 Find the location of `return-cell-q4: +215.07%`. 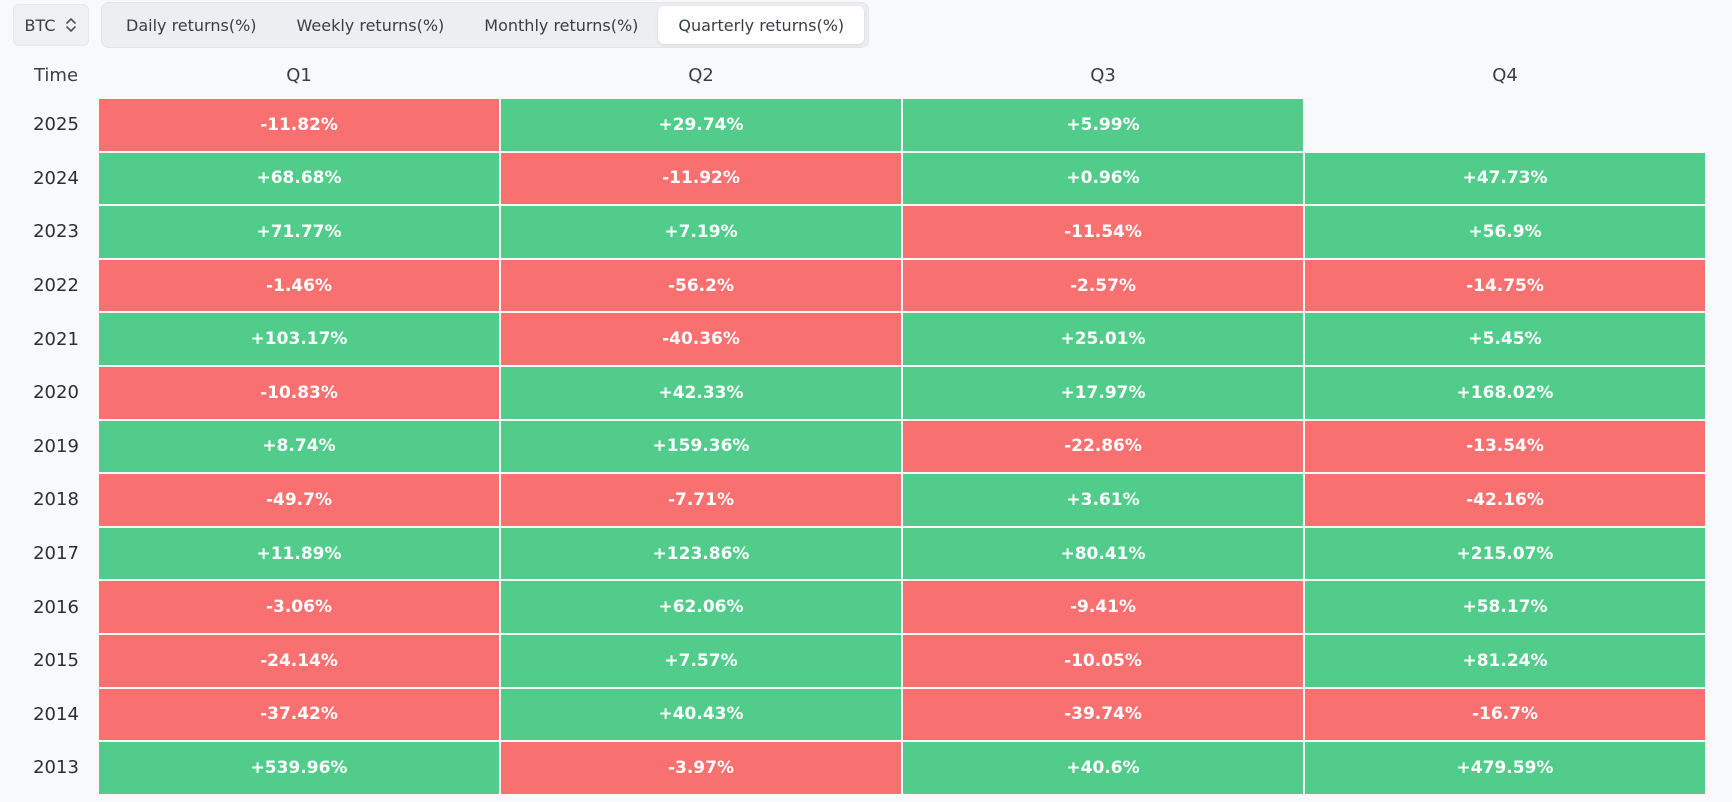

return-cell-q4: +215.07% is located at coordinates (1505, 553).